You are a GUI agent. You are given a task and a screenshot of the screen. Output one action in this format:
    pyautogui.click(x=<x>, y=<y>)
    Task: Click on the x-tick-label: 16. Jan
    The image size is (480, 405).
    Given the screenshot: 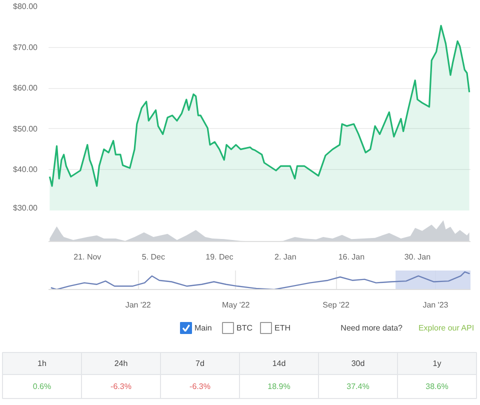 What is the action you would take?
    pyautogui.click(x=351, y=257)
    